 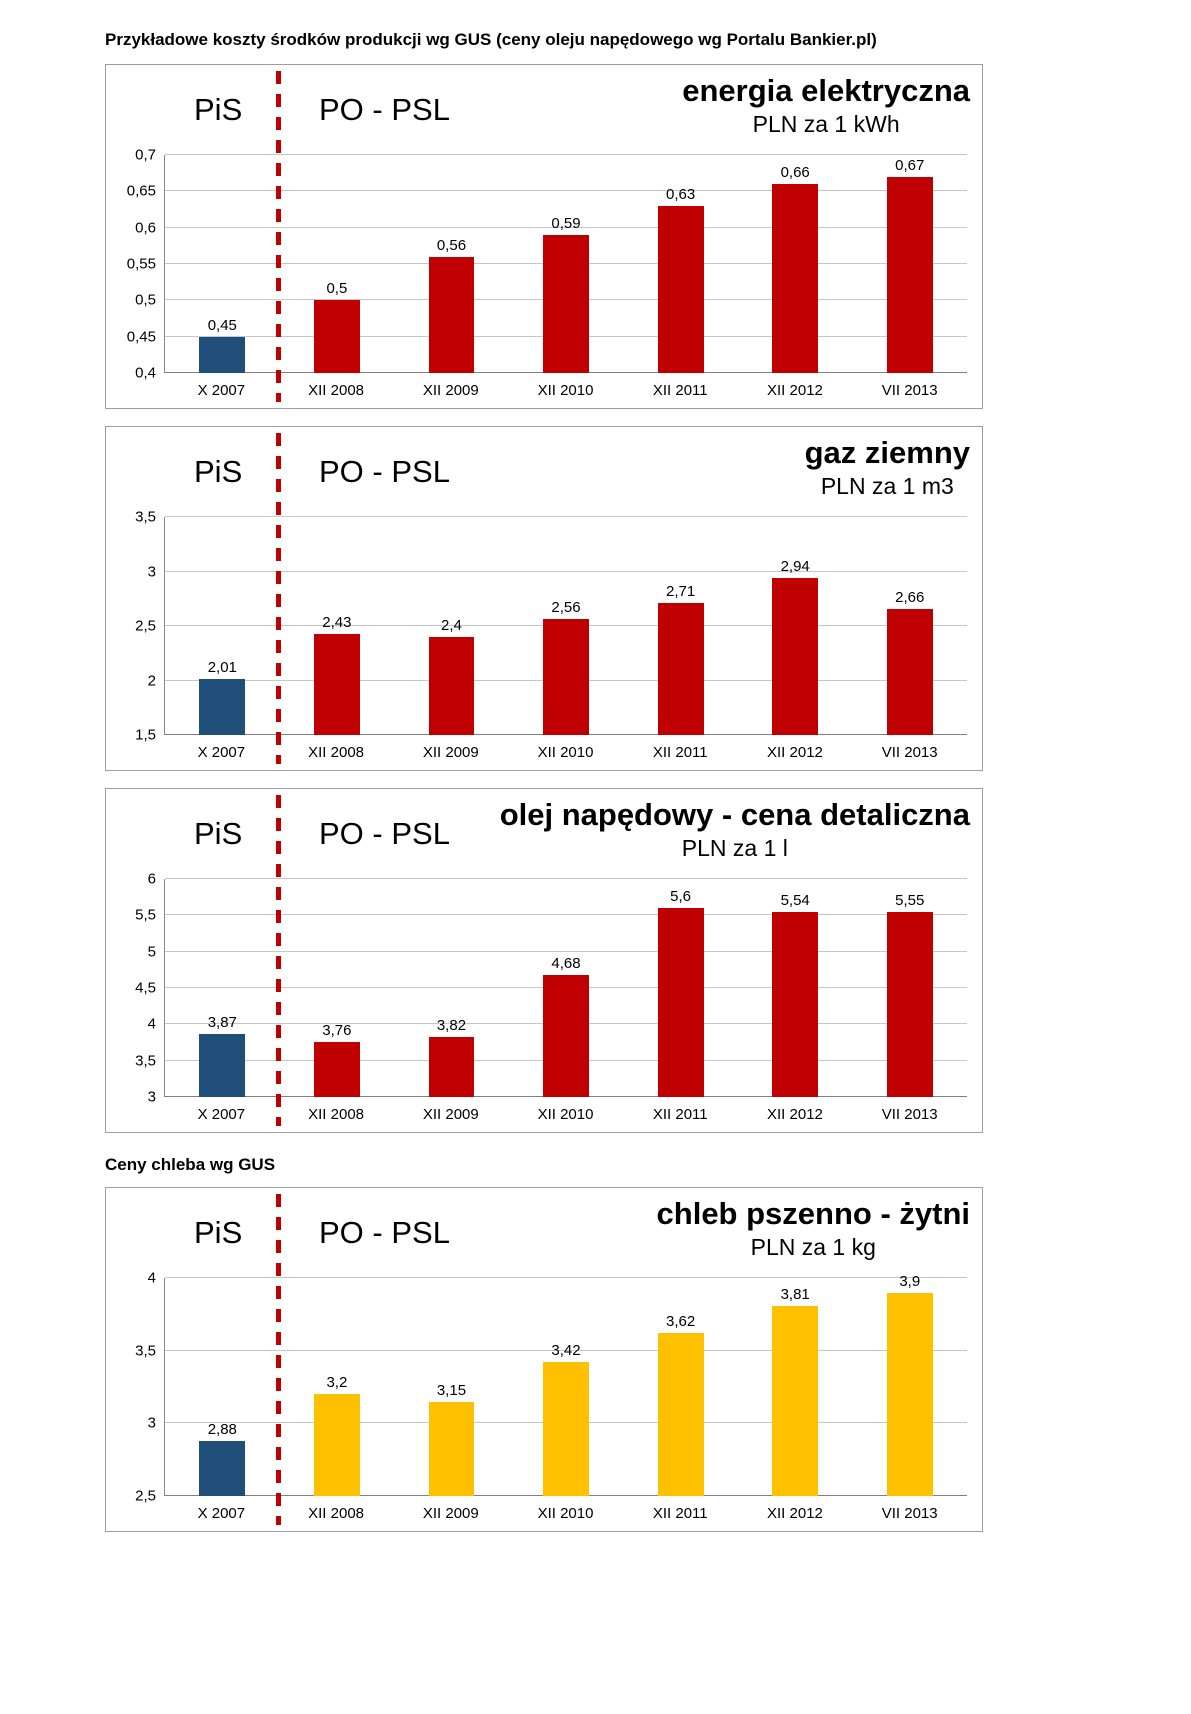 I want to click on chart-title: olej napędowy - cena detaliczna, so click(x=734, y=814).